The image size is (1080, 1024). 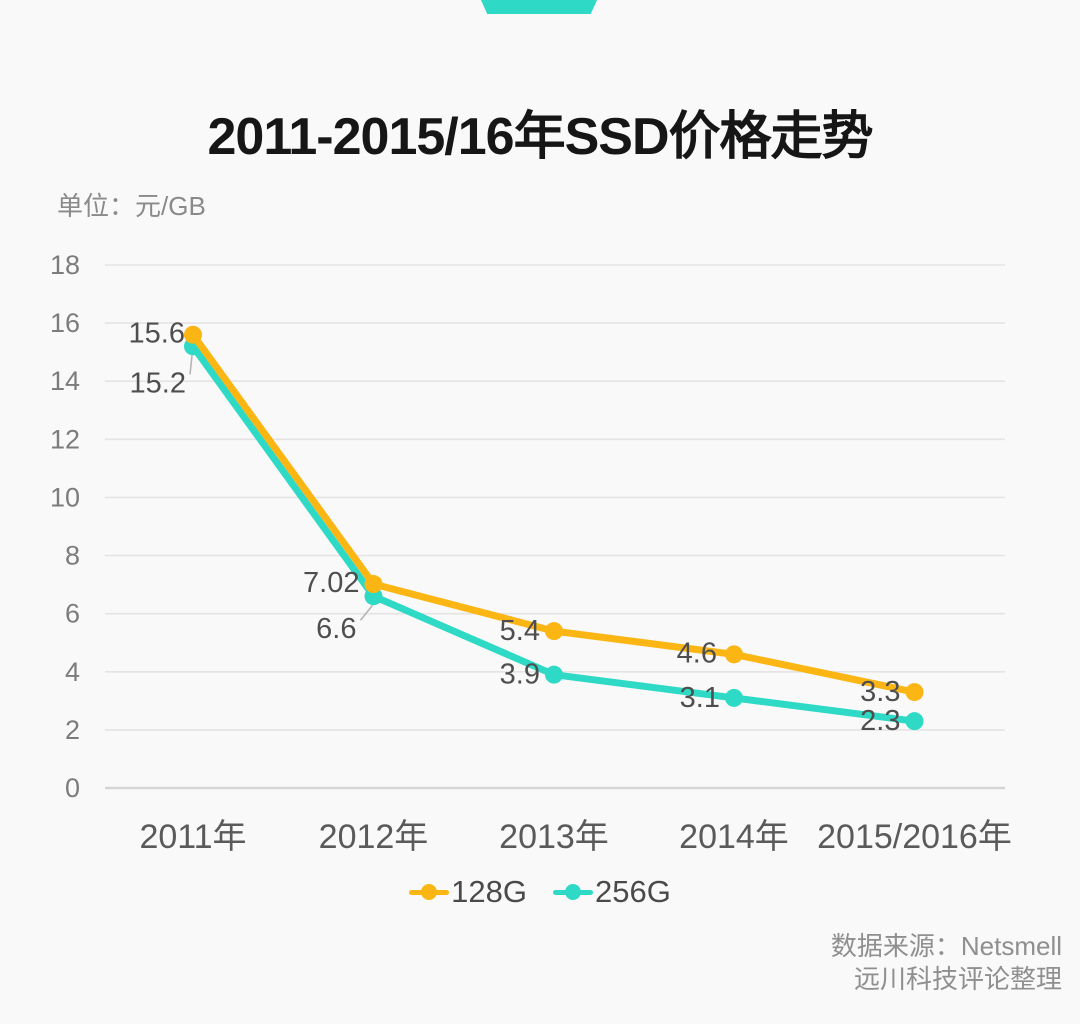 What do you see at coordinates (539, 7) in the screenshot?
I see `accent-ribbon-icon` at bounding box center [539, 7].